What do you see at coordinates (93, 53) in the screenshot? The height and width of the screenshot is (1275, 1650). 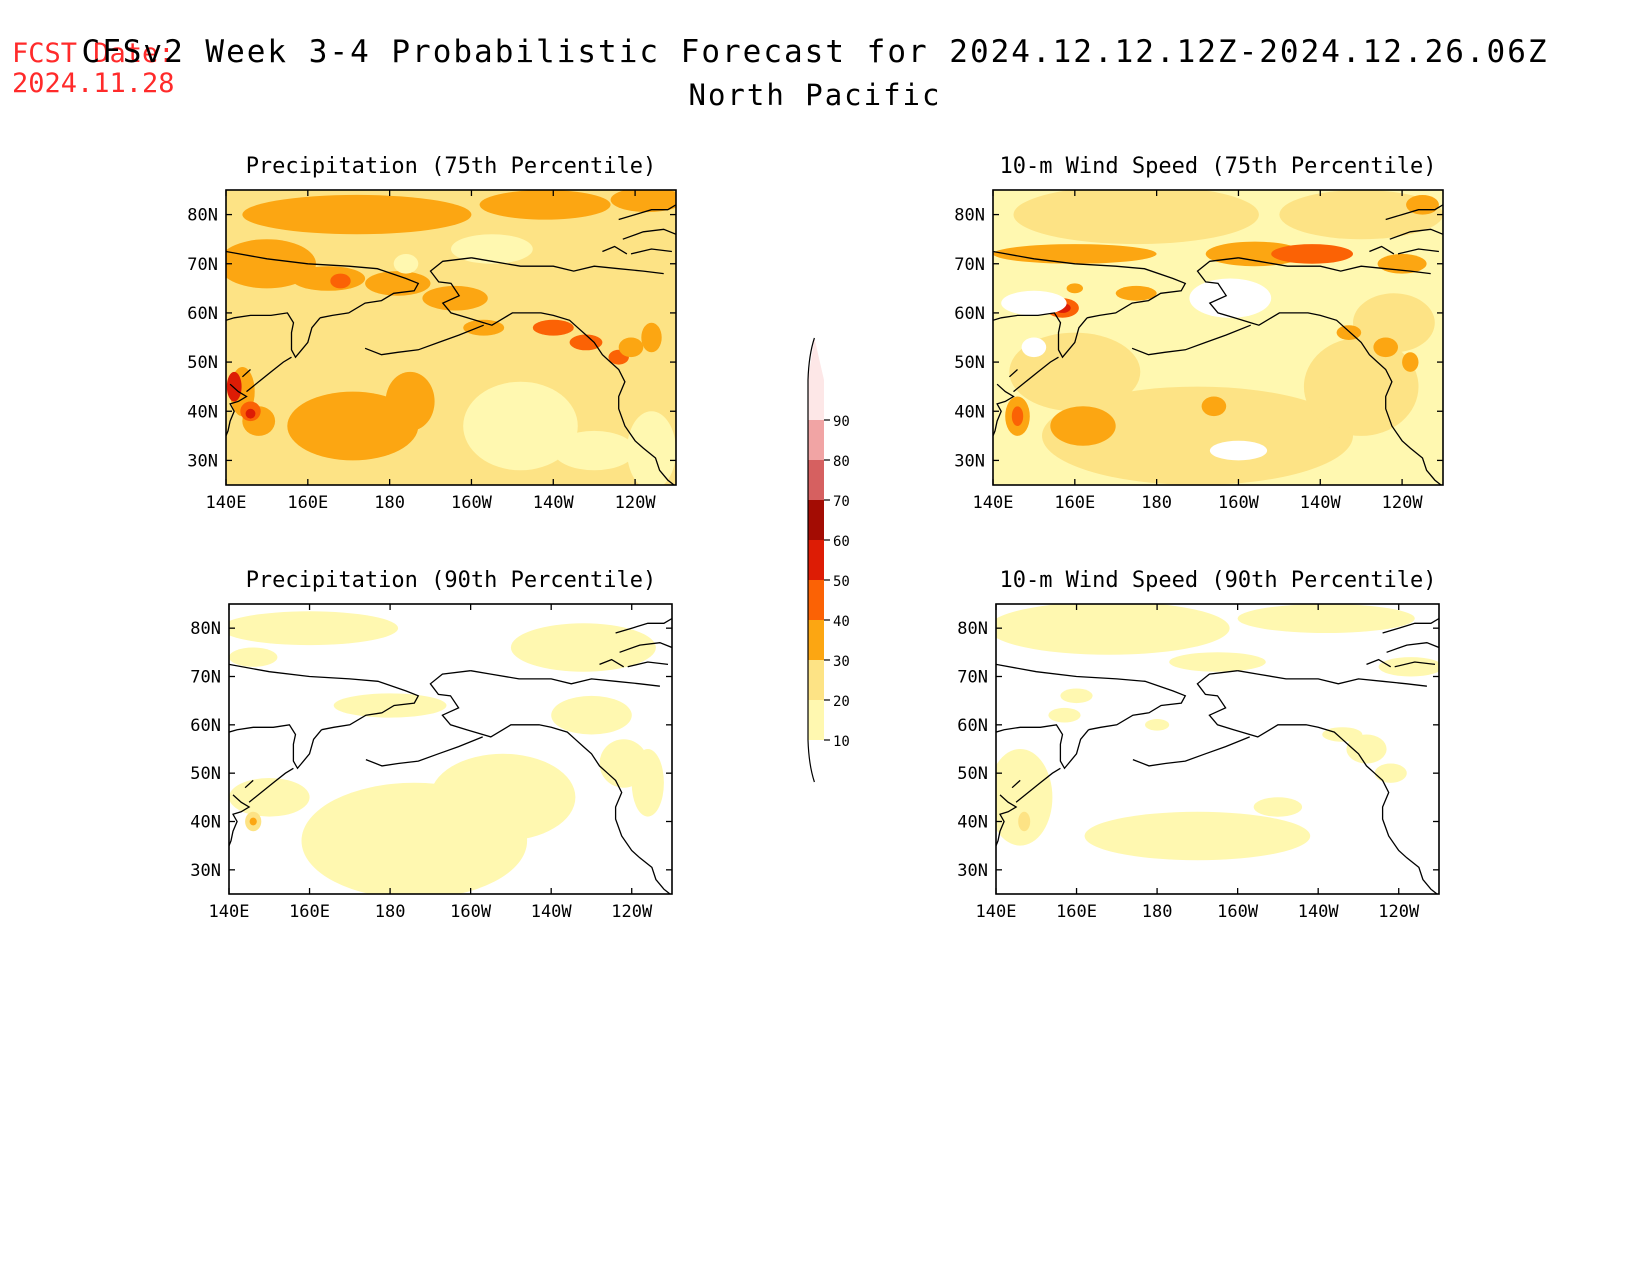 I see `fcst-date-label: FCST Date:` at bounding box center [93, 53].